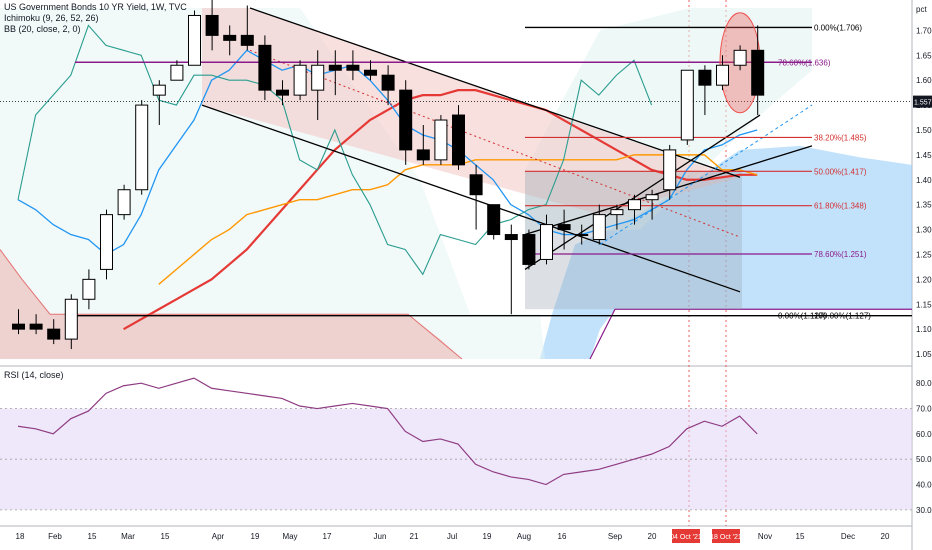 Image resolution: width=932 pixels, height=550 pixels. What do you see at coordinates (924, 383) in the screenshot?
I see `rsi-tick-label: 80.00` at bounding box center [924, 383].